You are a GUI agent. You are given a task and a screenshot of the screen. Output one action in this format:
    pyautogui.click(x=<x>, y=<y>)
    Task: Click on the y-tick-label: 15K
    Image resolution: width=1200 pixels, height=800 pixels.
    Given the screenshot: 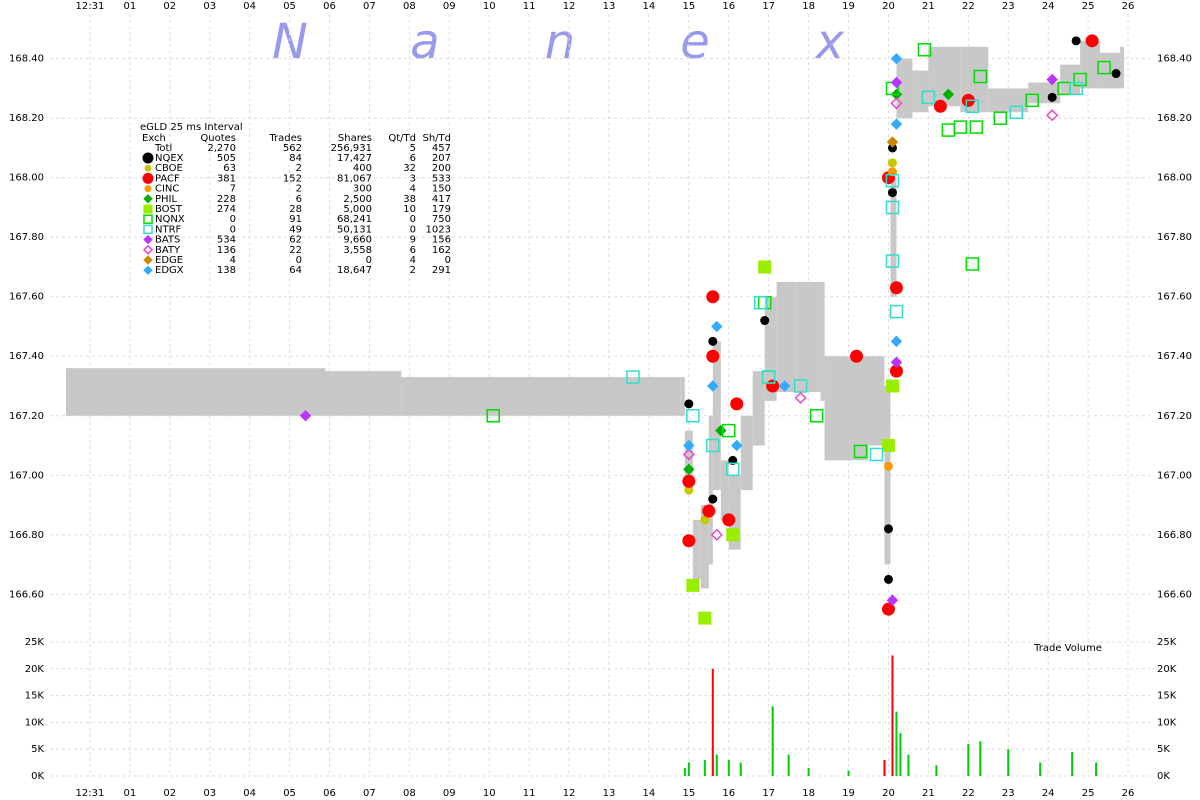 What is the action you would take?
    pyautogui.click(x=1167, y=696)
    